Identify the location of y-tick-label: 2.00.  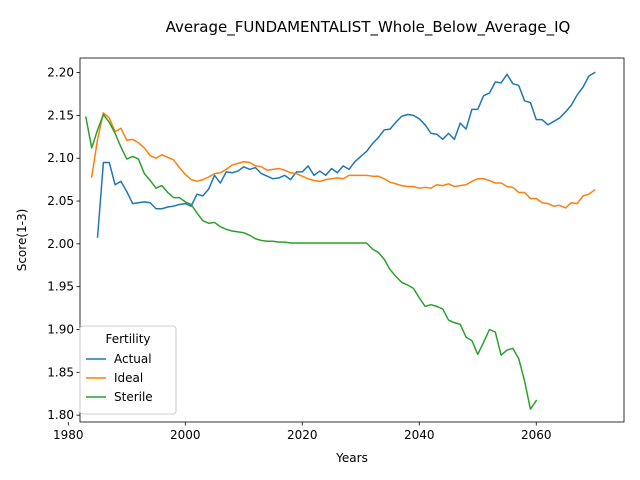
(60, 244).